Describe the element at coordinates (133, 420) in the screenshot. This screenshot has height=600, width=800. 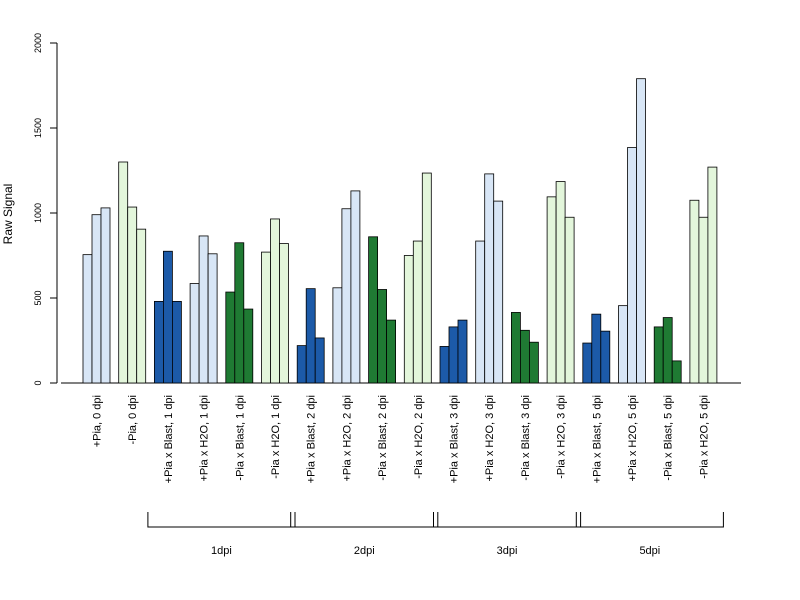
I see `x-tick-label: -Pia, 0 dpi` at that location.